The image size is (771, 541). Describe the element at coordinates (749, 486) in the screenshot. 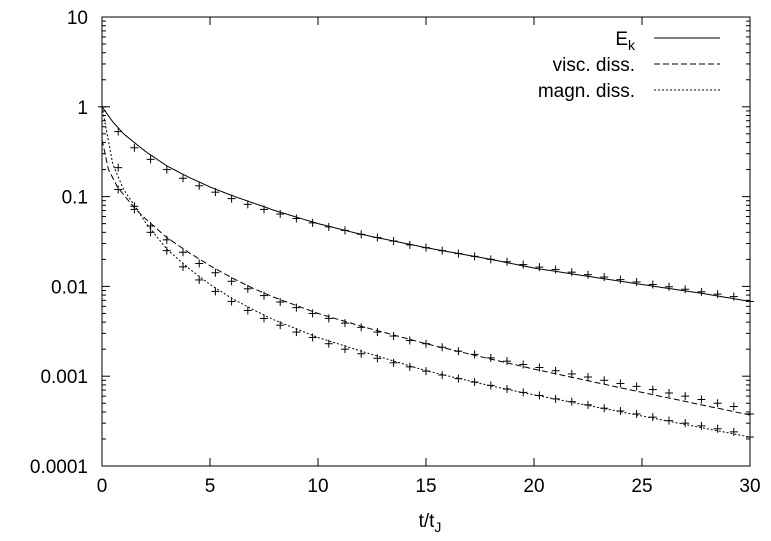

I see `x-tick-label: 30` at that location.